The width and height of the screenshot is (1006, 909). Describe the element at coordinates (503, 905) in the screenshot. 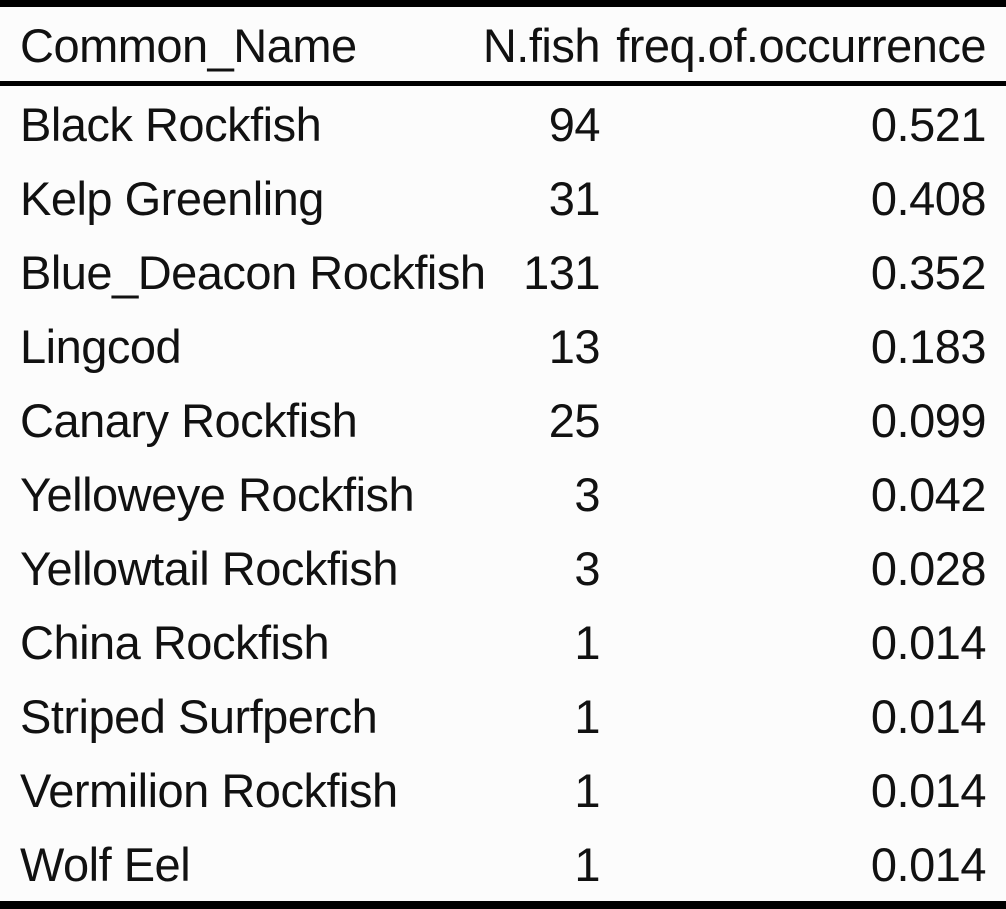

I see `table-bottom-rule` at that location.